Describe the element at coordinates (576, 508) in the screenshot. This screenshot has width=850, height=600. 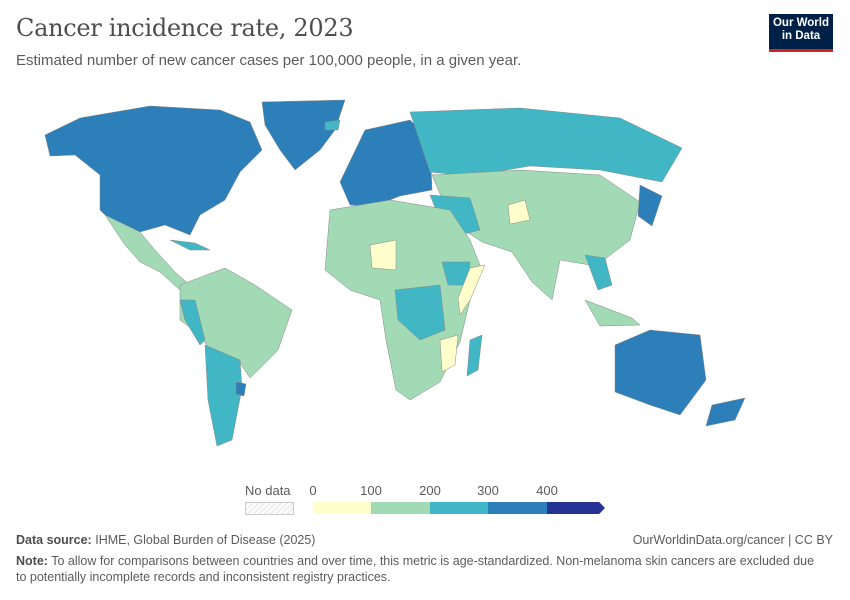
I see `legend-bin-400-plus` at that location.